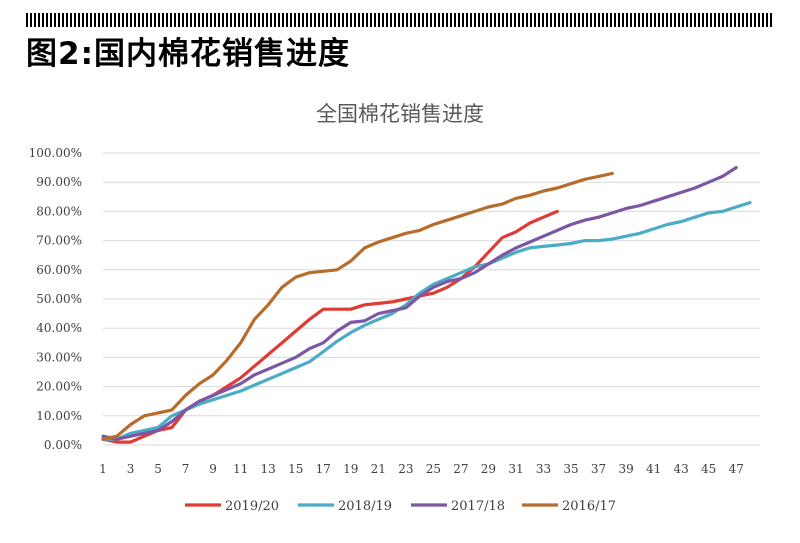 The height and width of the screenshot is (543, 800). Describe the element at coordinates (59, 357) in the screenshot. I see `y-tick-label: 30.00%` at that location.